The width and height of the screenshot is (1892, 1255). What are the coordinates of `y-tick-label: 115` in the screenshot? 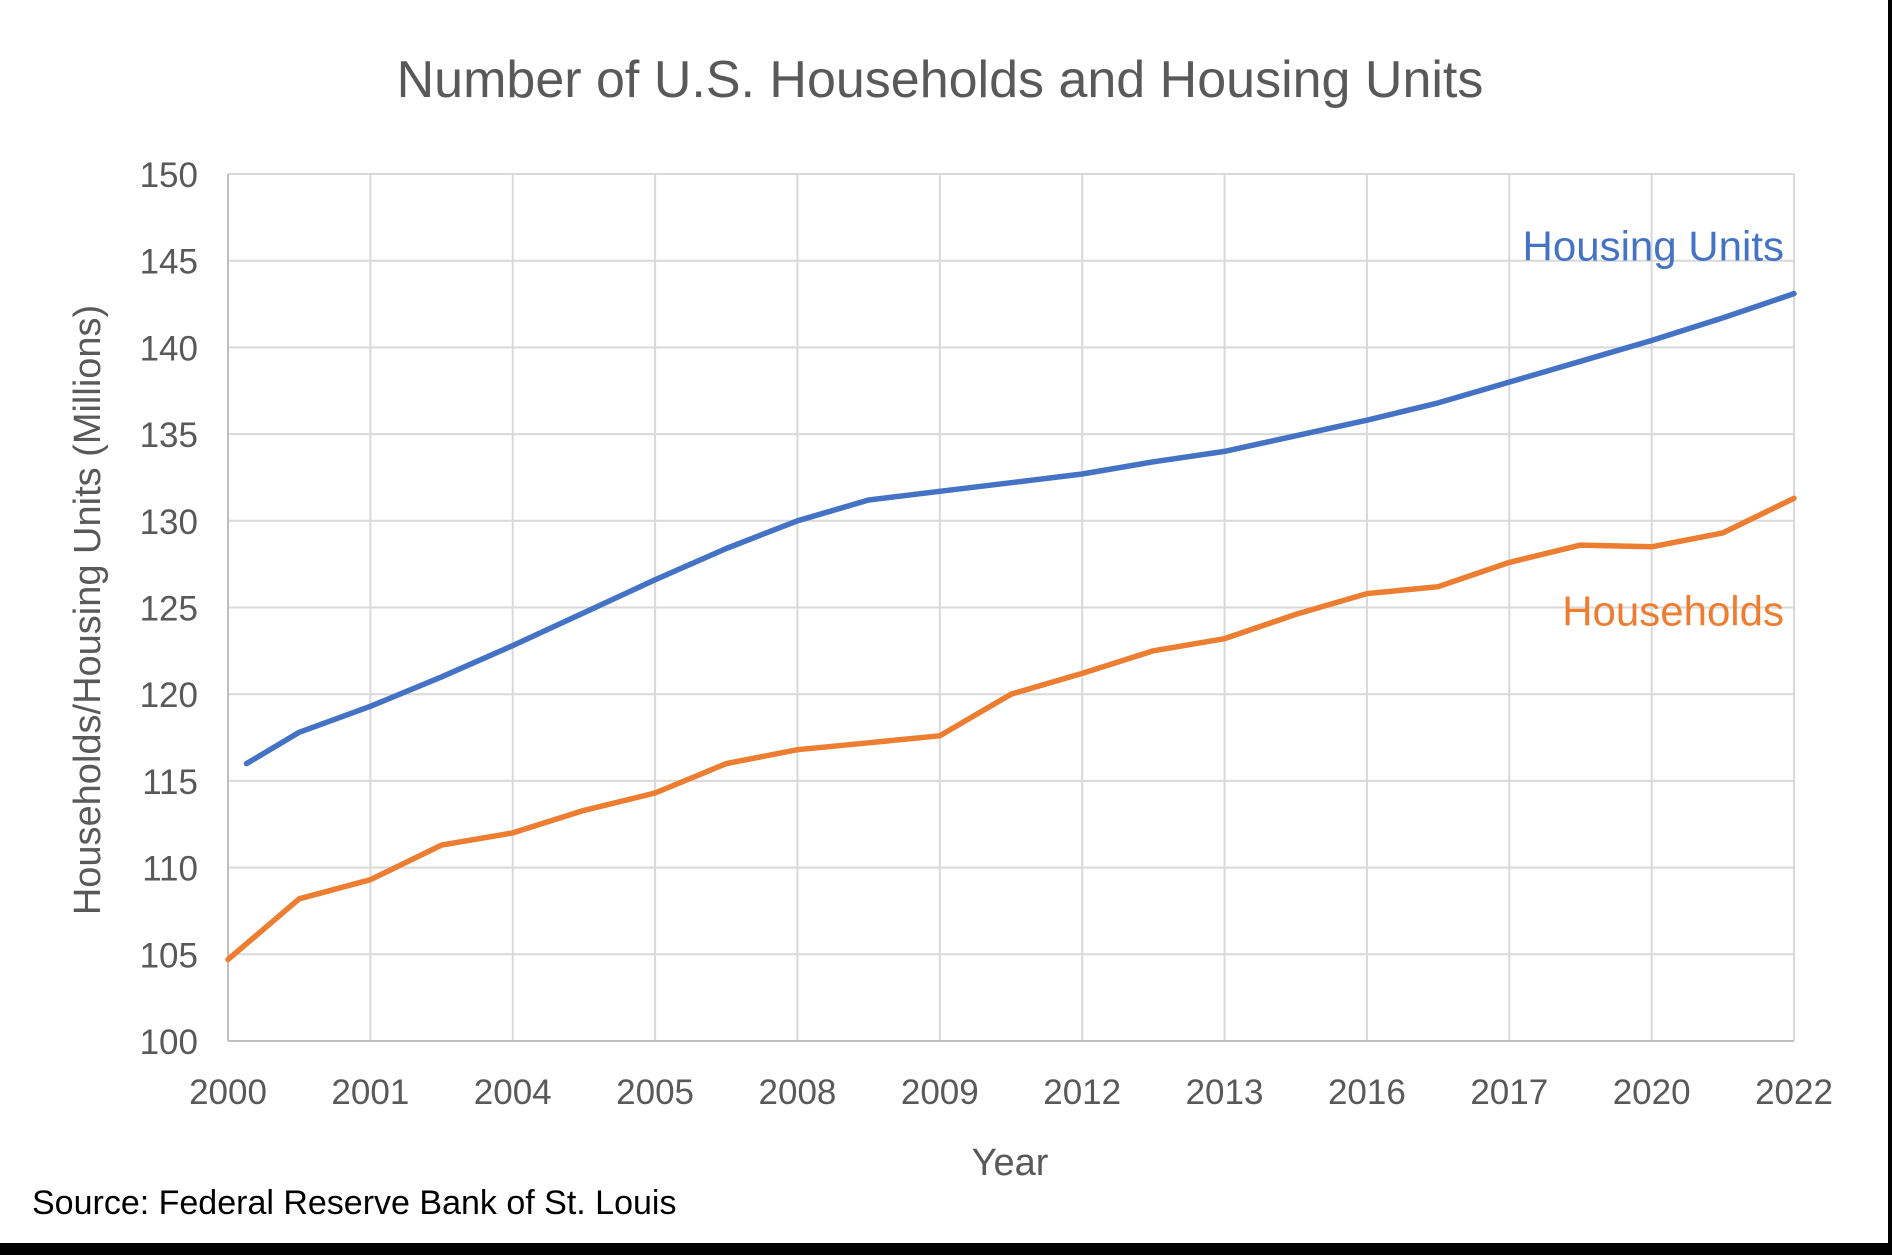 It's located at (170, 782).